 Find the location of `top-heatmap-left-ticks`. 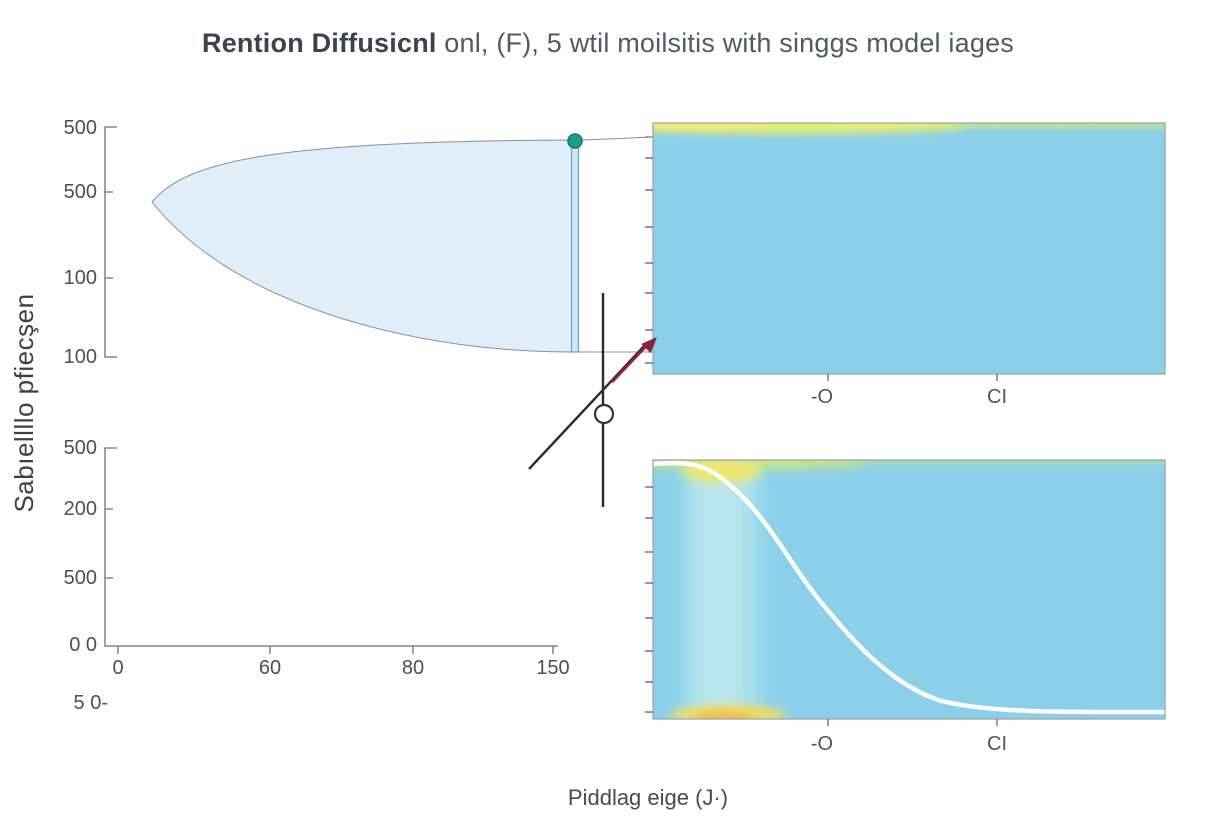

top-heatmap-left-ticks is located at coordinates (649, 250).